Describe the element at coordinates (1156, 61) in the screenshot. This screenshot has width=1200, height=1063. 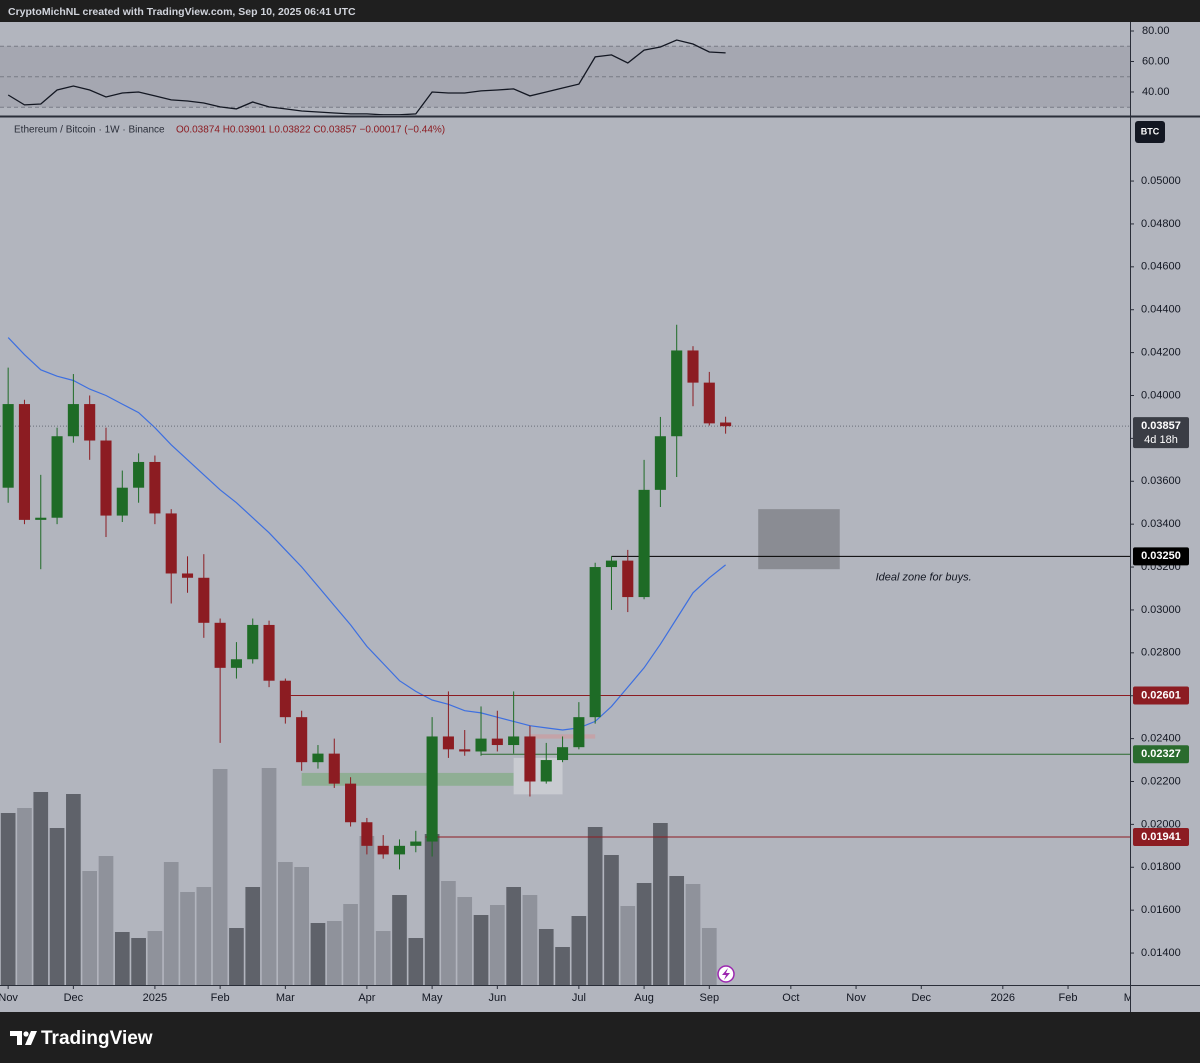
I see `rsi-tick-label: 60.00` at that location.